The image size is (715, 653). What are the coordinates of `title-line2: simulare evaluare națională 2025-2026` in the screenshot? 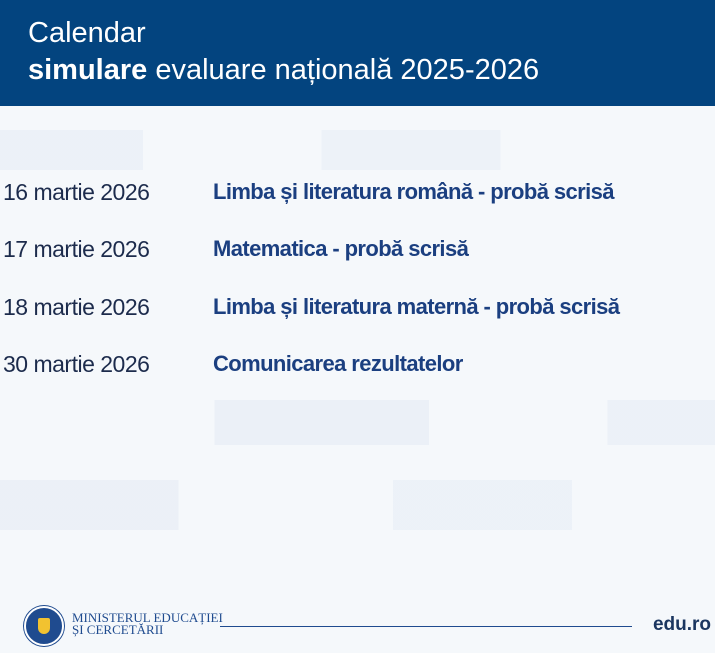 It's located at (371, 70).